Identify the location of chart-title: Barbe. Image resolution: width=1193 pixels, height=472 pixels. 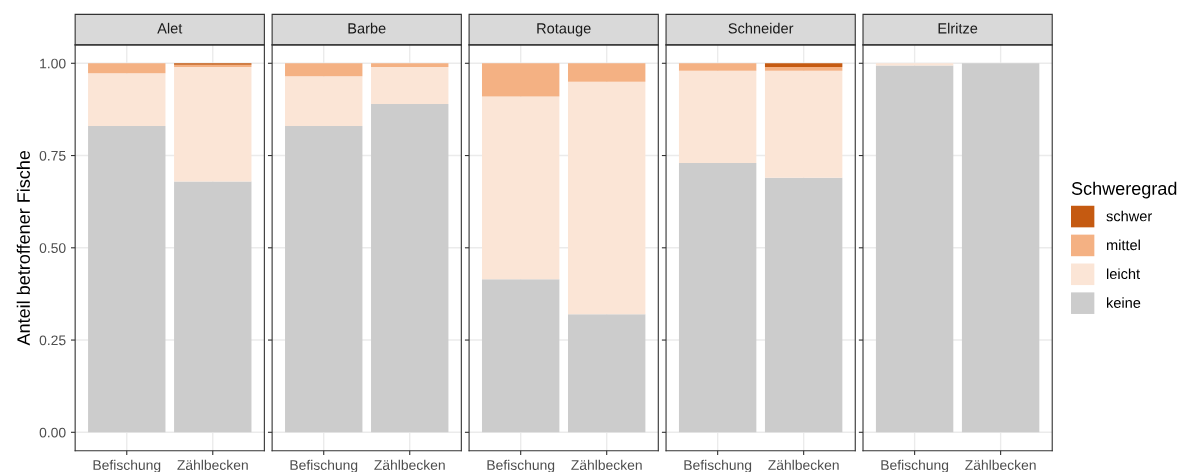
(367, 28).